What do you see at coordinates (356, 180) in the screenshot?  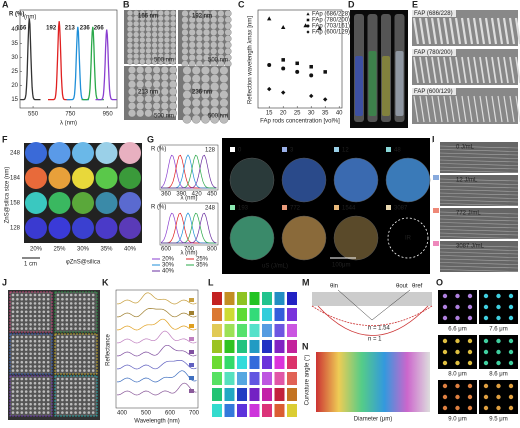 I see `sample-image` at bounding box center [356, 180].